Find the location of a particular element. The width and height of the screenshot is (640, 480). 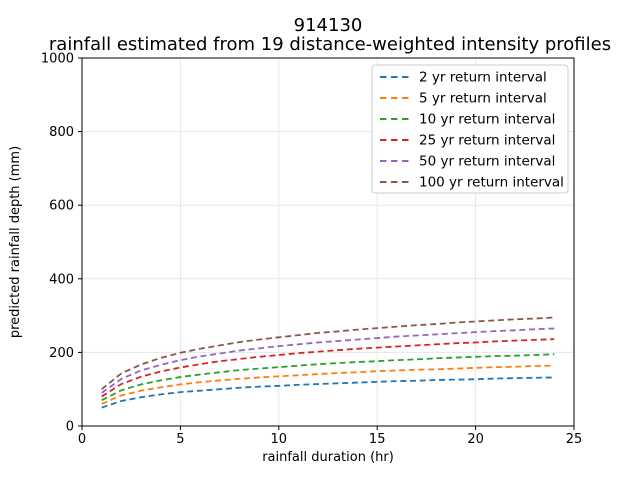

series-line-2-yr is located at coordinates (328, 392).